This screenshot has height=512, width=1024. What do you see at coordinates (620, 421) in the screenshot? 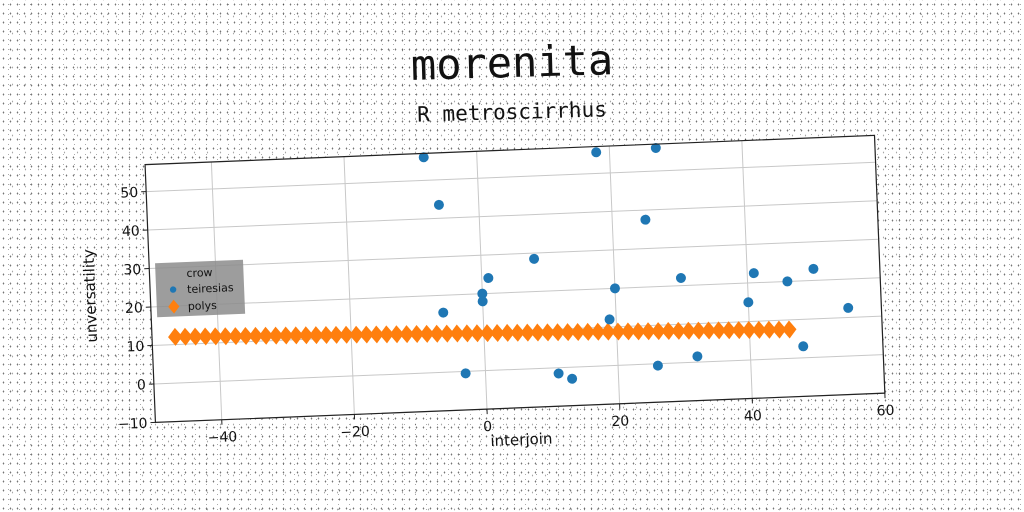
I see `x-tick-label: 20` at bounding box center [620, 421].